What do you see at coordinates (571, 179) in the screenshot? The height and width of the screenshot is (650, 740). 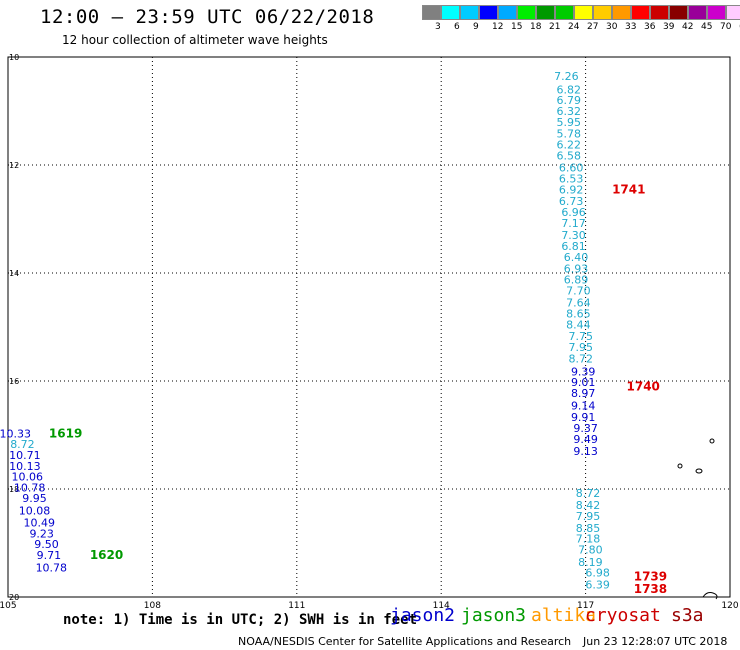 I see `swh-value-label: 6.53` at bounding box center [571, 179].